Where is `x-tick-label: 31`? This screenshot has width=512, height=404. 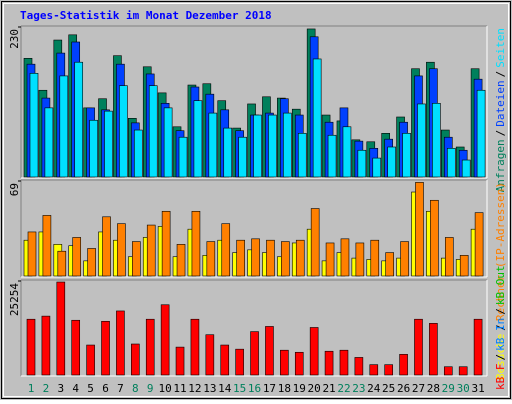 x-tick-label: 31 is located at coordinates (477, 388).